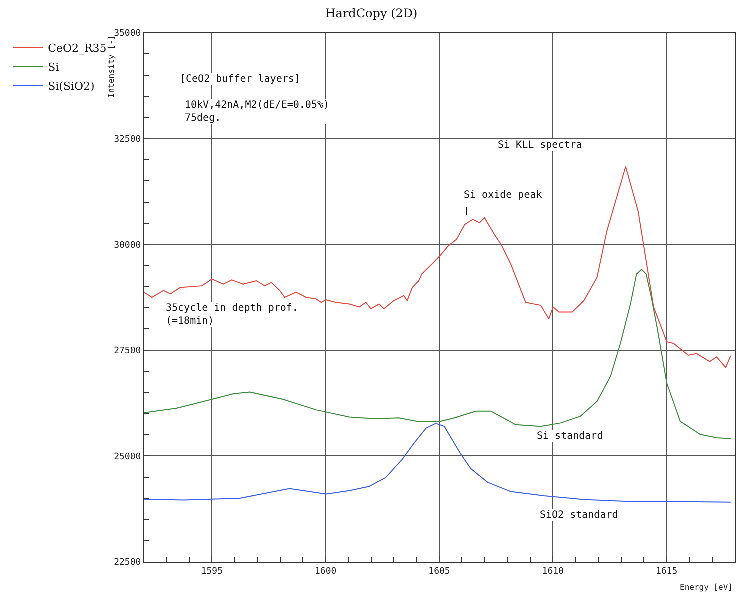 This screenshot has width=743, height=596. Describe the element at coordinates (128, 457) in the screenshot. I see `y-tick-label: 25000` at that location.